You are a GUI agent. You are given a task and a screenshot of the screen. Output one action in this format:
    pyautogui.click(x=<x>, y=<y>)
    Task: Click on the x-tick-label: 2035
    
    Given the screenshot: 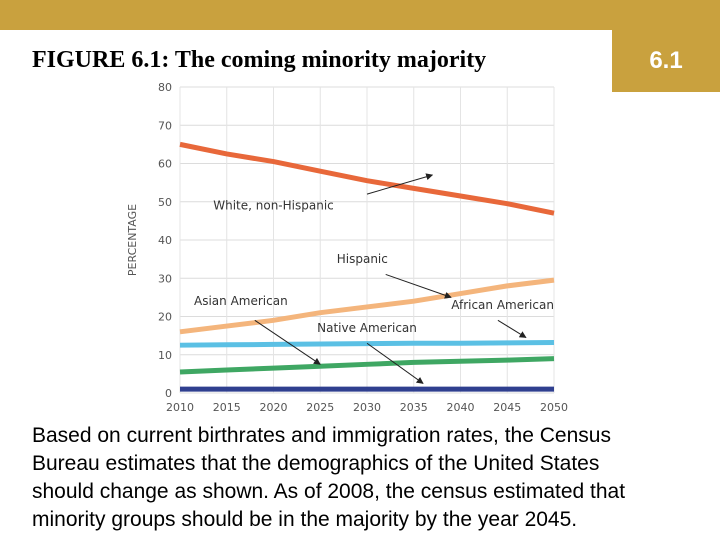 What is the action you would take?
    pyautogui.click(x=414, y=407)
    